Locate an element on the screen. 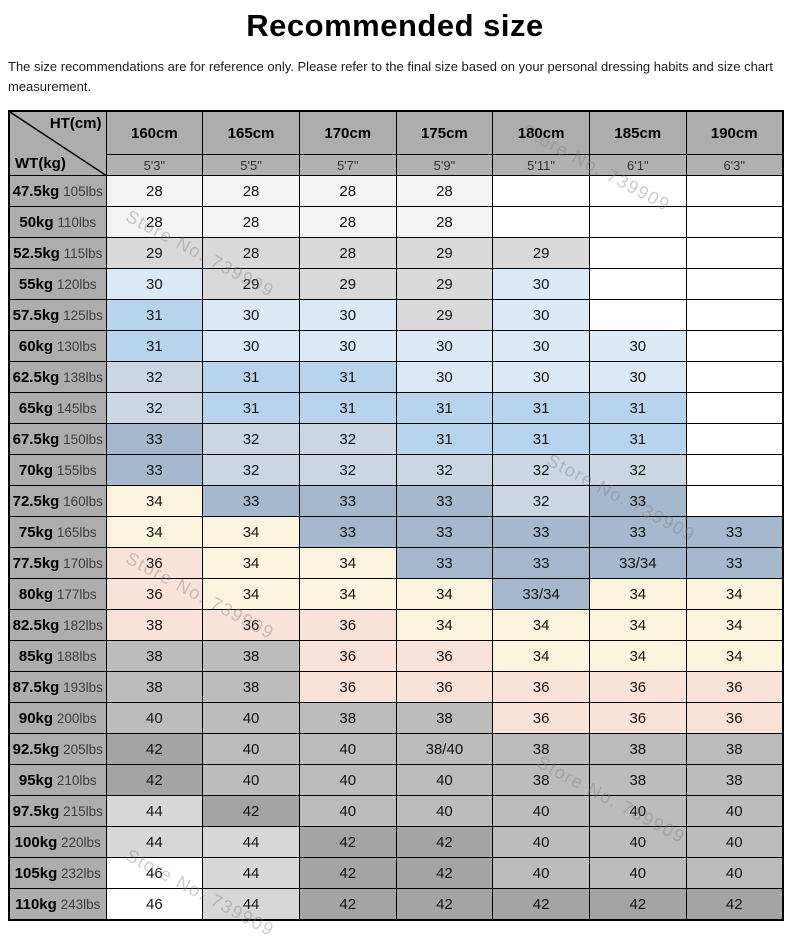 The height and width of the screenshot is (945, 790). table-row: 50kg 110lbs 28 28 28 28 is located at coordinates (396, 222).